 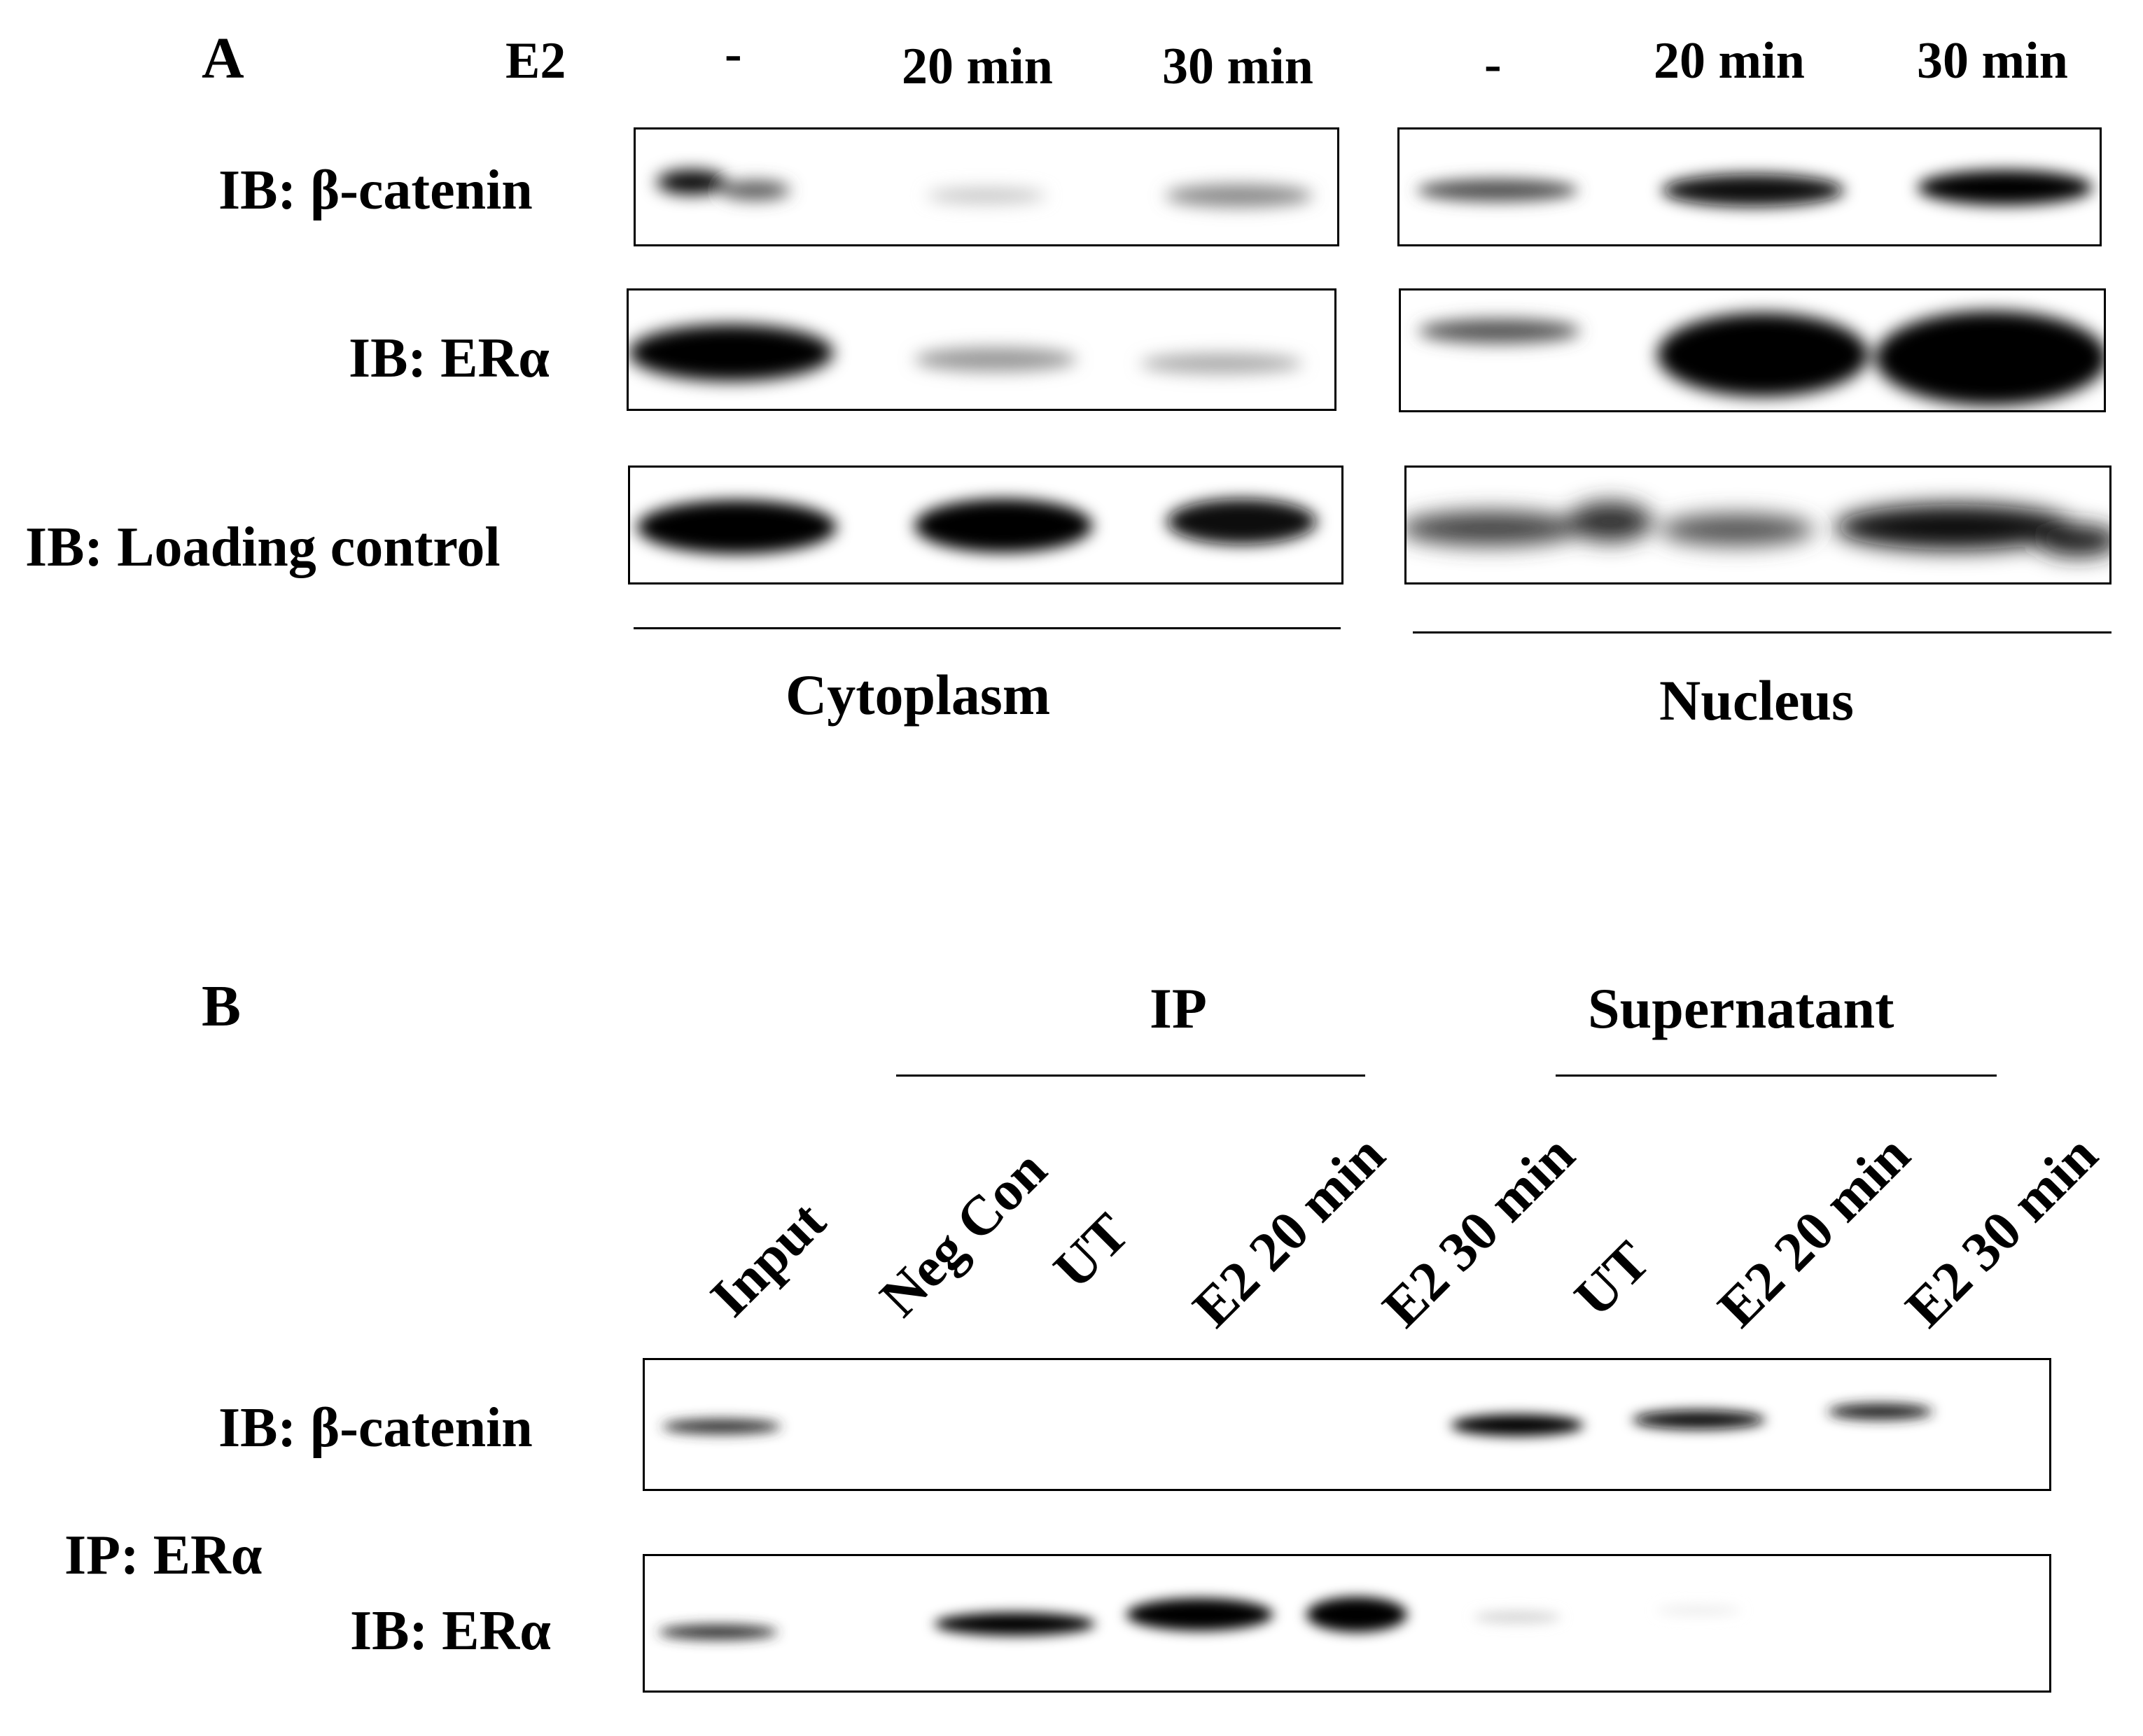 I want to click on row-label-loading-control: IB: Loading control, so click(x=263, y=547).